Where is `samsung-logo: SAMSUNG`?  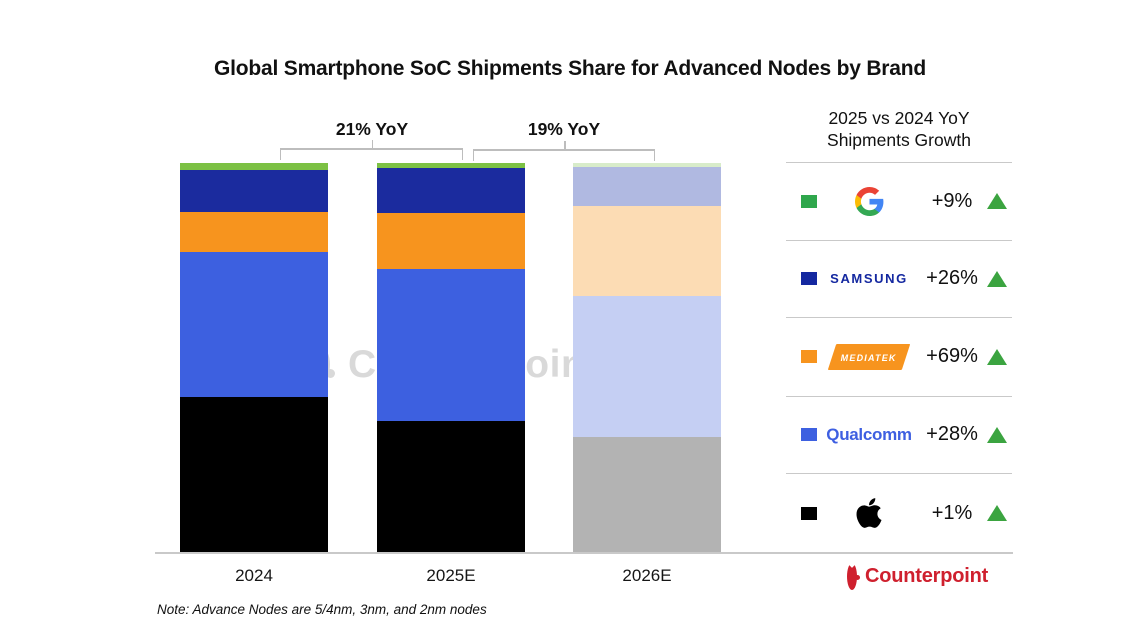 samsung-logo: SAMSUNG is located at coordinates (869, 278).